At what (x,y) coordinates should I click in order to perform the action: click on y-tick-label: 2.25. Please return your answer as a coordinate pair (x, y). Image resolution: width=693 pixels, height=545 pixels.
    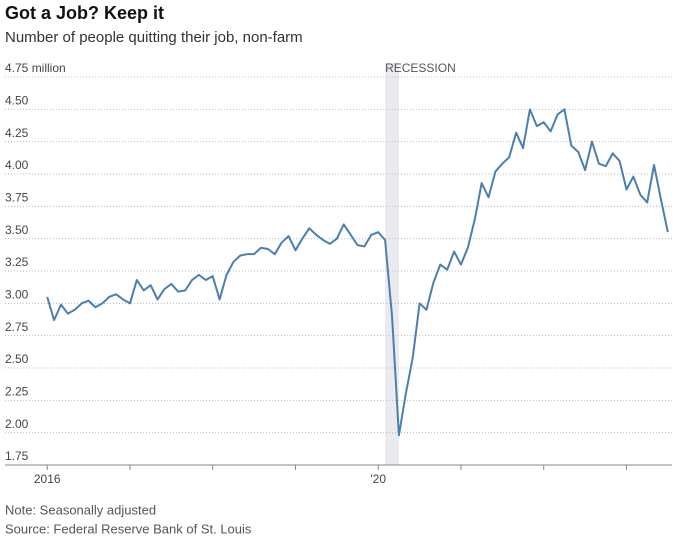
    Looking at the image, I should click on (17, 392).